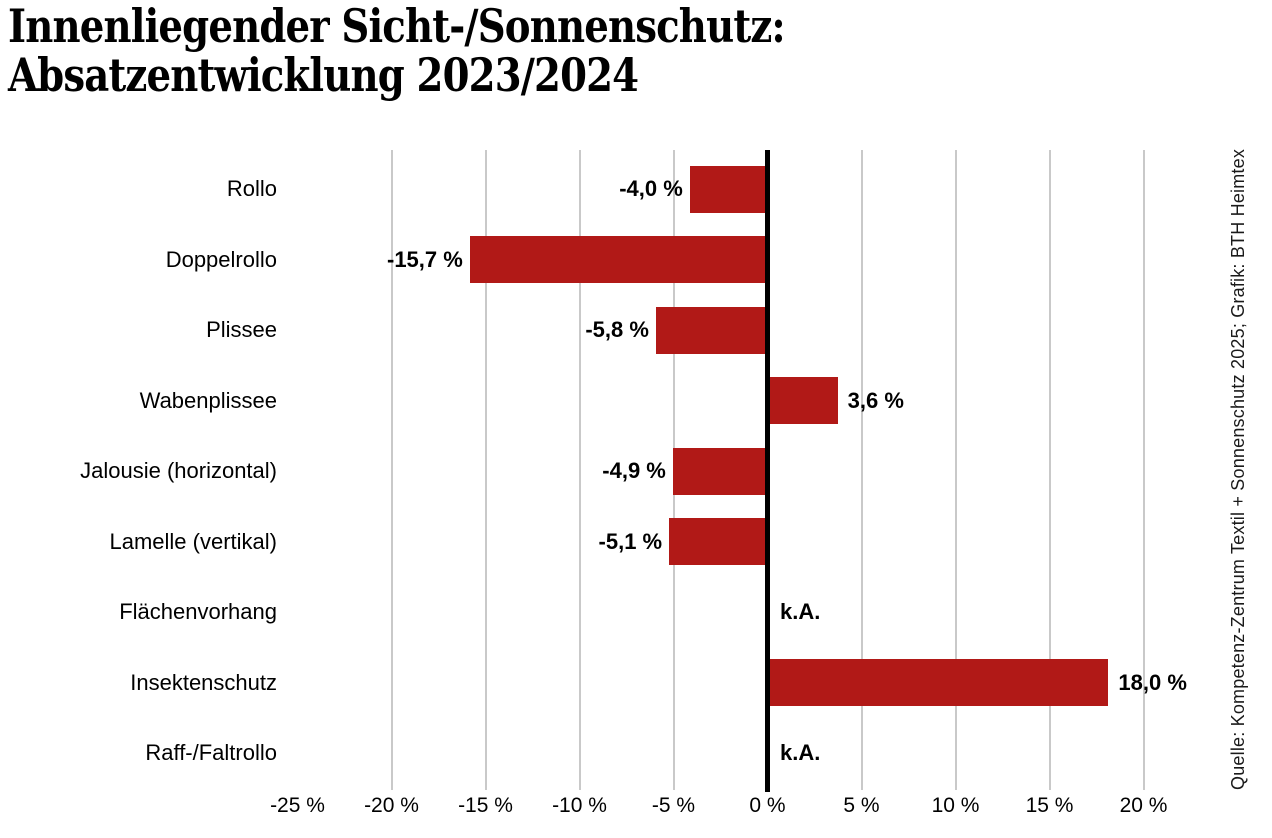 Image resolution: width=1272 pixels, height=838 pixels. I want to click on value-label: 3,6 %, so click(875, 400).